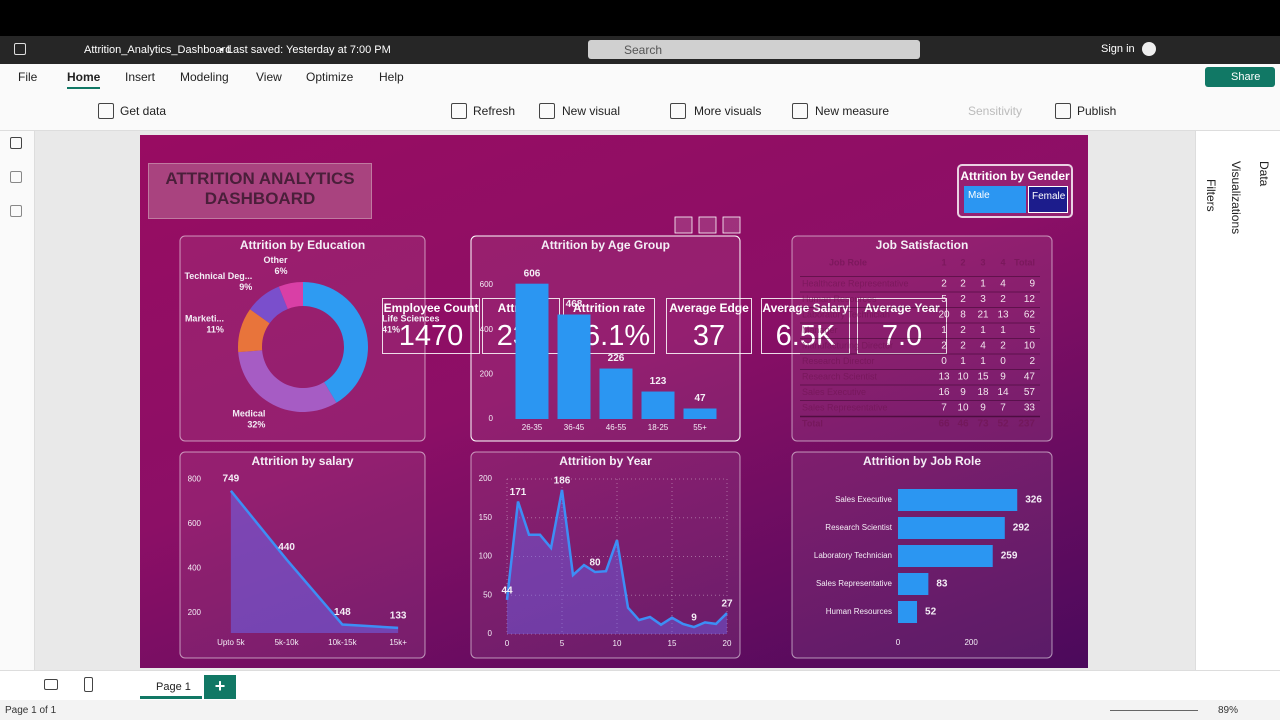 The width and height of the screenshot is (1280, 720). What do you see at coordinates (754, 49) in the screenshot?
I see `search-box: Search` at bounding box center [754, 49].